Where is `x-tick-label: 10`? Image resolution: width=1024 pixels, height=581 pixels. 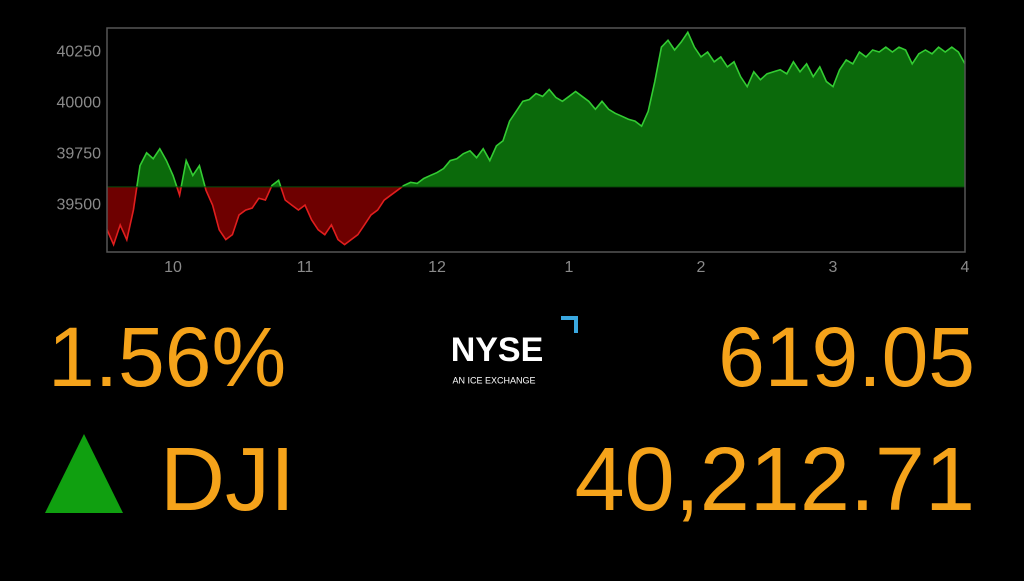
x-tick-label: 10 is located at coordinates (173, 267).